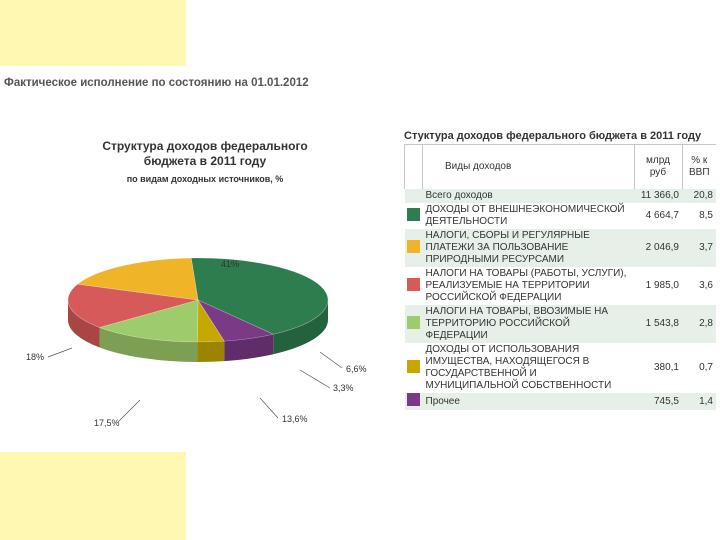 Image resolution: width=720 pixels, height=540 pixels. What do you see at coordinates (662, 285) in the screenshot?
I see `row-rub: 1 985,0` at bounding box center [662, 285].